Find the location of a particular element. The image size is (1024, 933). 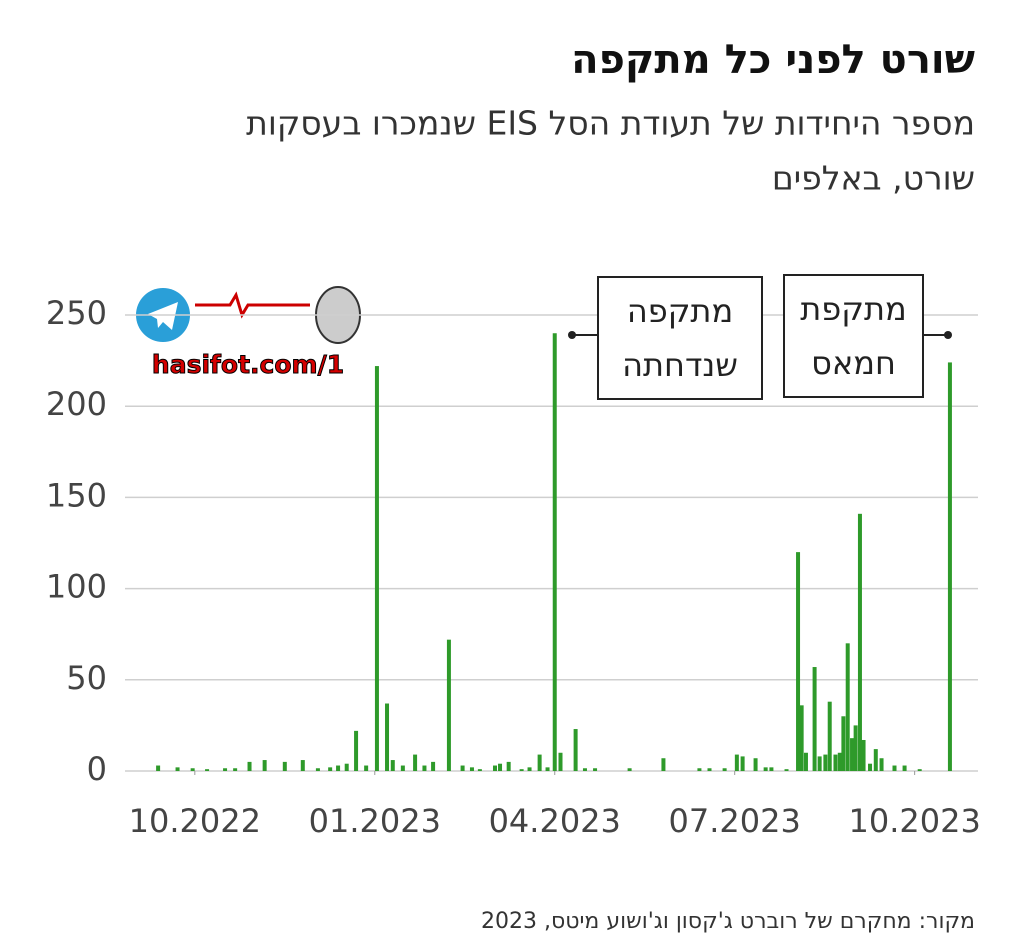

annotation: מתקפת חמאס is located at coordinates (867, 336).